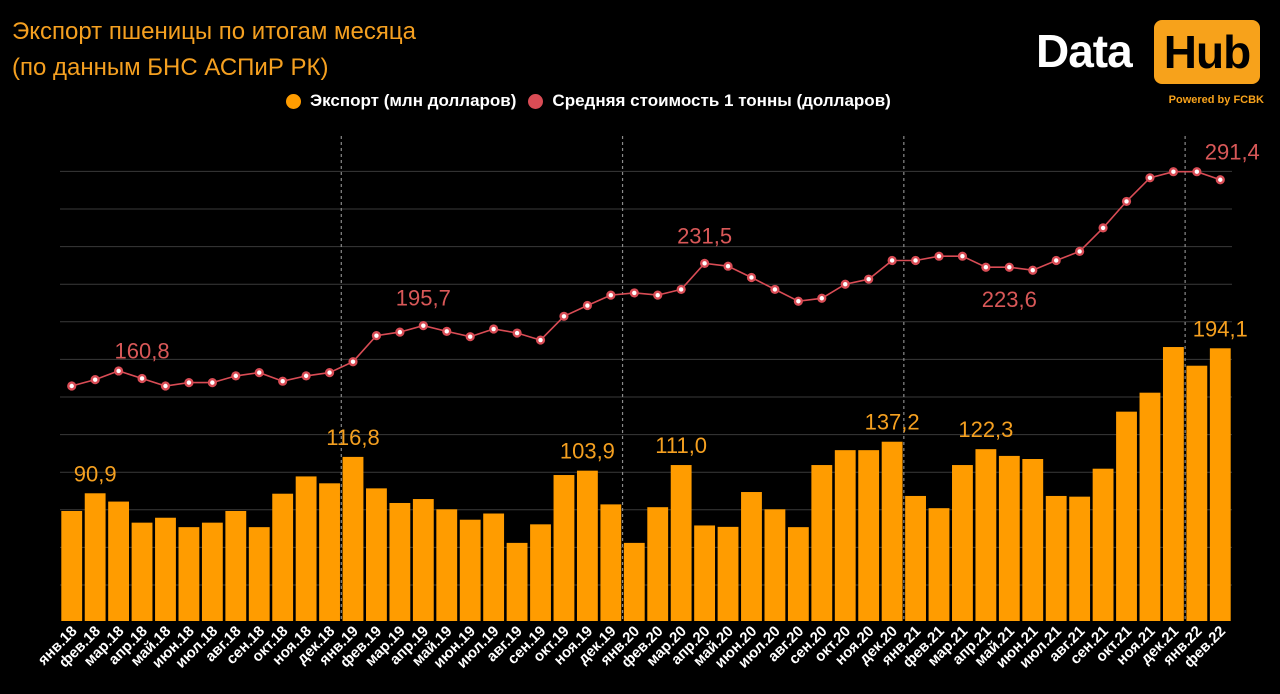 This screenshot has width=1280, height=694. What do you see at coordinates (1103, 544) in the screenshot?
I see `bar-сен.21` at bounding box center [1103, 544].